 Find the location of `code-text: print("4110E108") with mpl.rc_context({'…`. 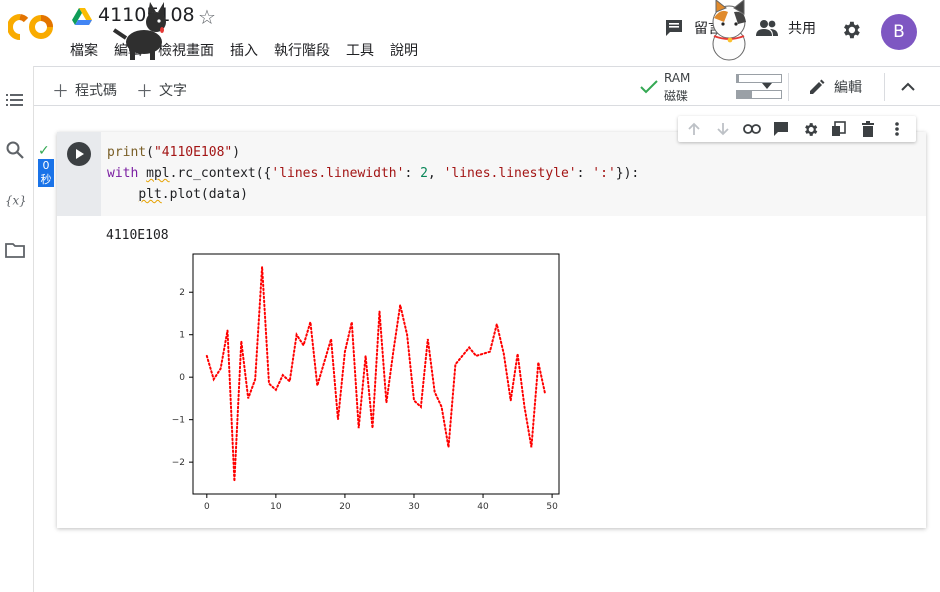

code-text: print("4110E108") with mpl.rc_context({'… is located at coordinates (373, 173).